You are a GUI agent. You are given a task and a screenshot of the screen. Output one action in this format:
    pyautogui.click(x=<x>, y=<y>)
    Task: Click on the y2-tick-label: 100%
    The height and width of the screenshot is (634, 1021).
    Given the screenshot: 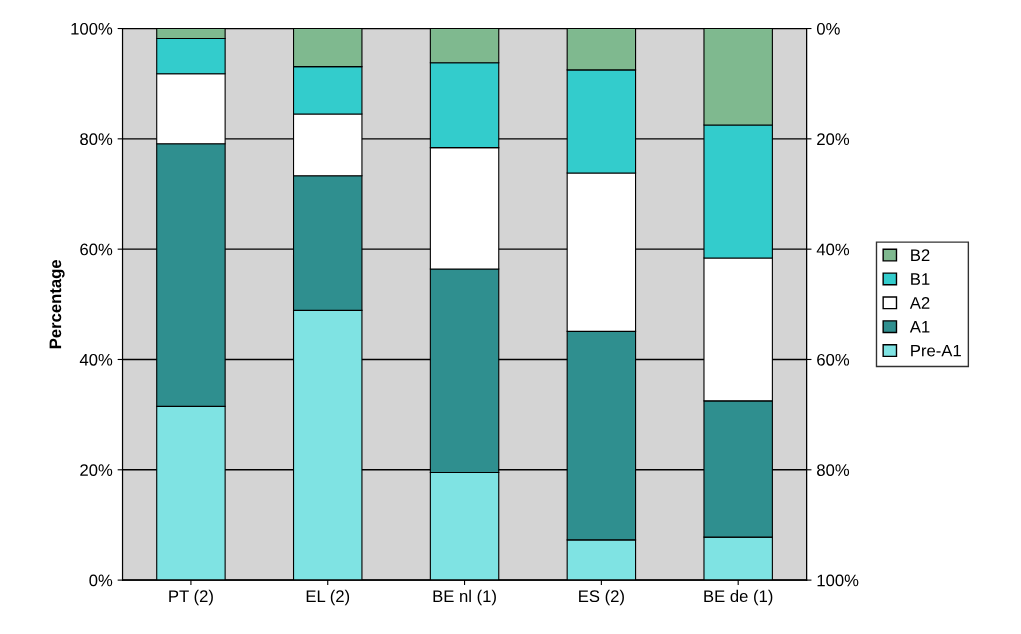 What is the action you would take?
    pyautogui.click(x=838, y=580)
    